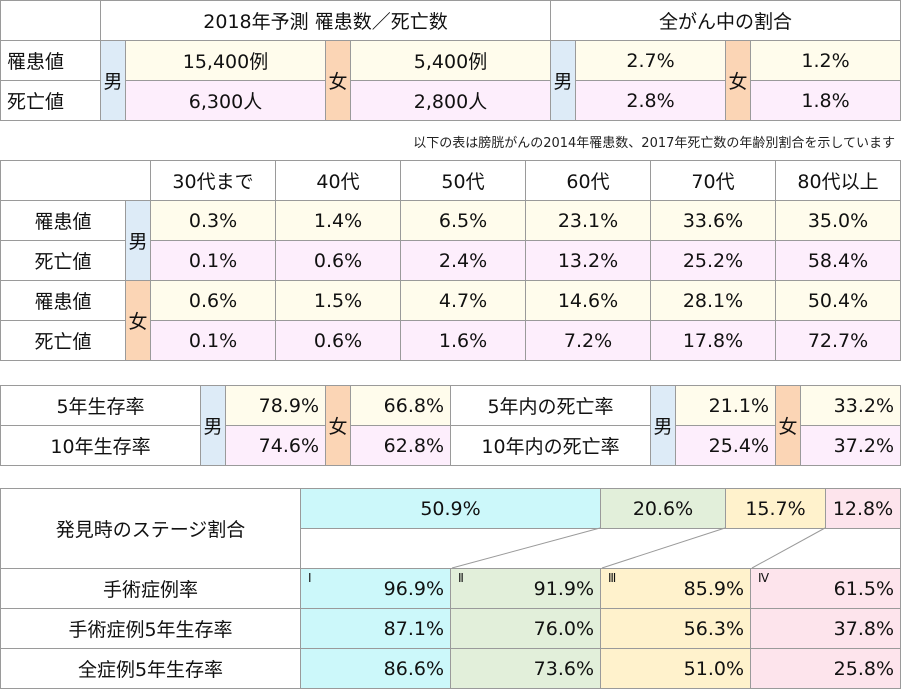 The width and height of the screenshot is (901, 689). I want to click on value: 62.8%, so click(400, 445).